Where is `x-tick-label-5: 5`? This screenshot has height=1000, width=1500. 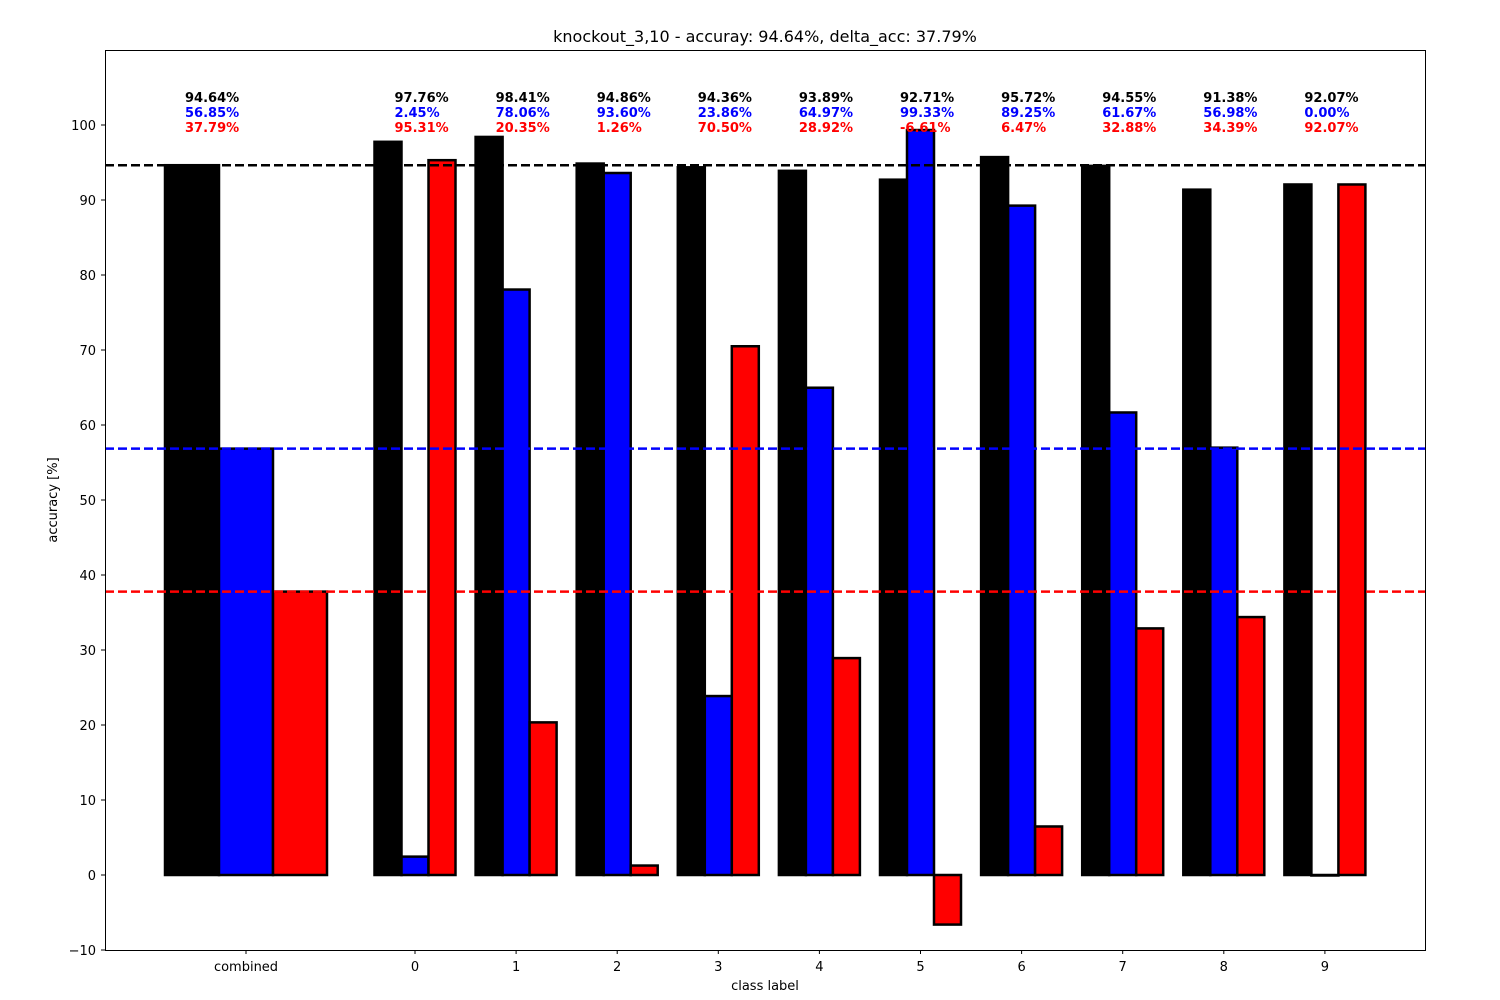
x-tick-label-5: 5 is located at coordinates (920, 967).